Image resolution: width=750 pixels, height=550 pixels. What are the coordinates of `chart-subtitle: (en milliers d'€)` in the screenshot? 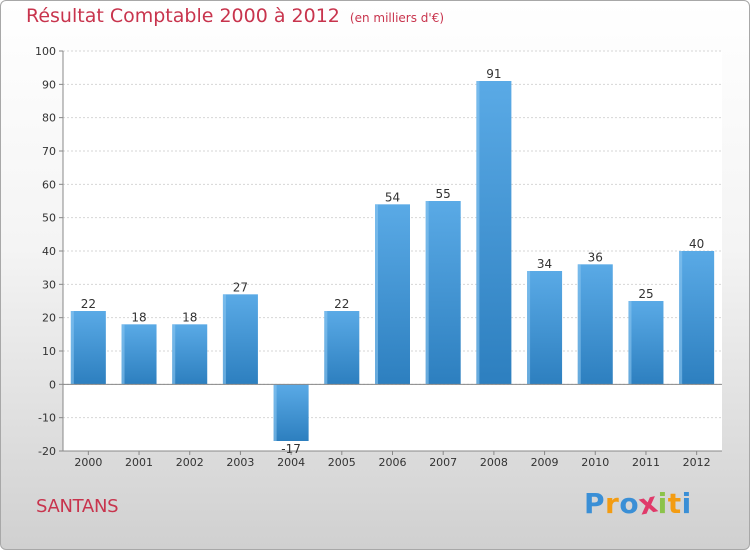 It's located at (397, 18).